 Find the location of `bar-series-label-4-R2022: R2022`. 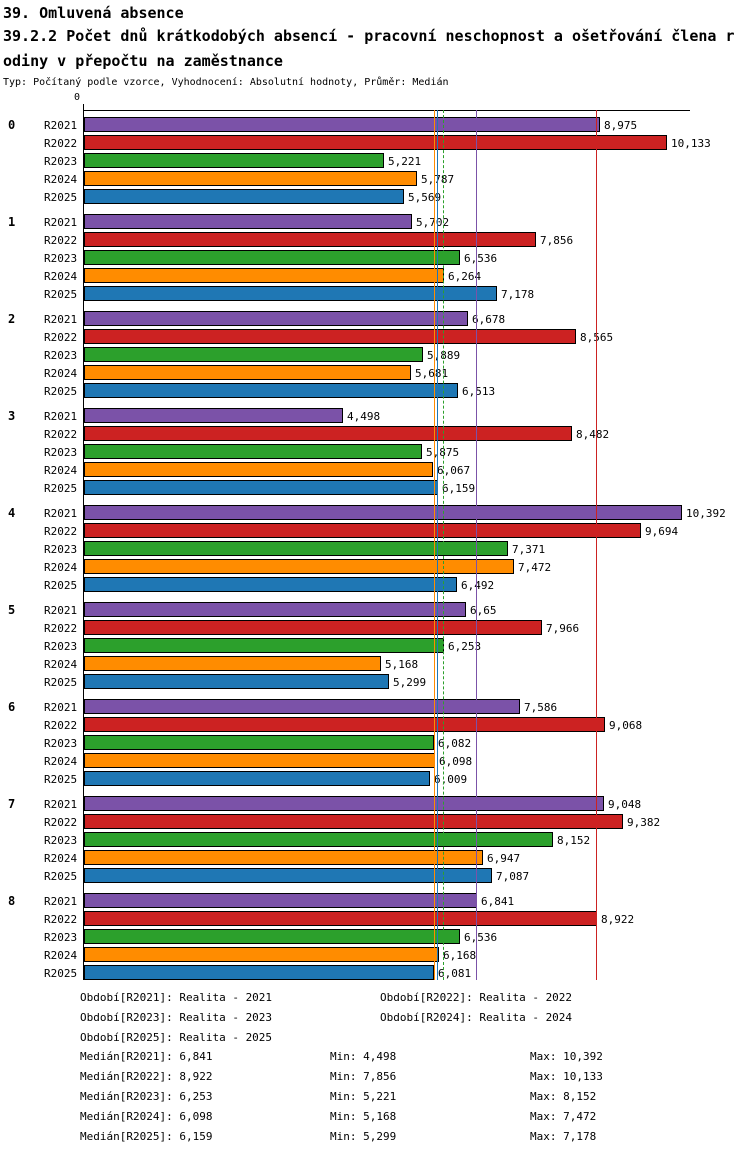

bar-series-label-4-R2022: R2022 is located at coordinates (61, 531).